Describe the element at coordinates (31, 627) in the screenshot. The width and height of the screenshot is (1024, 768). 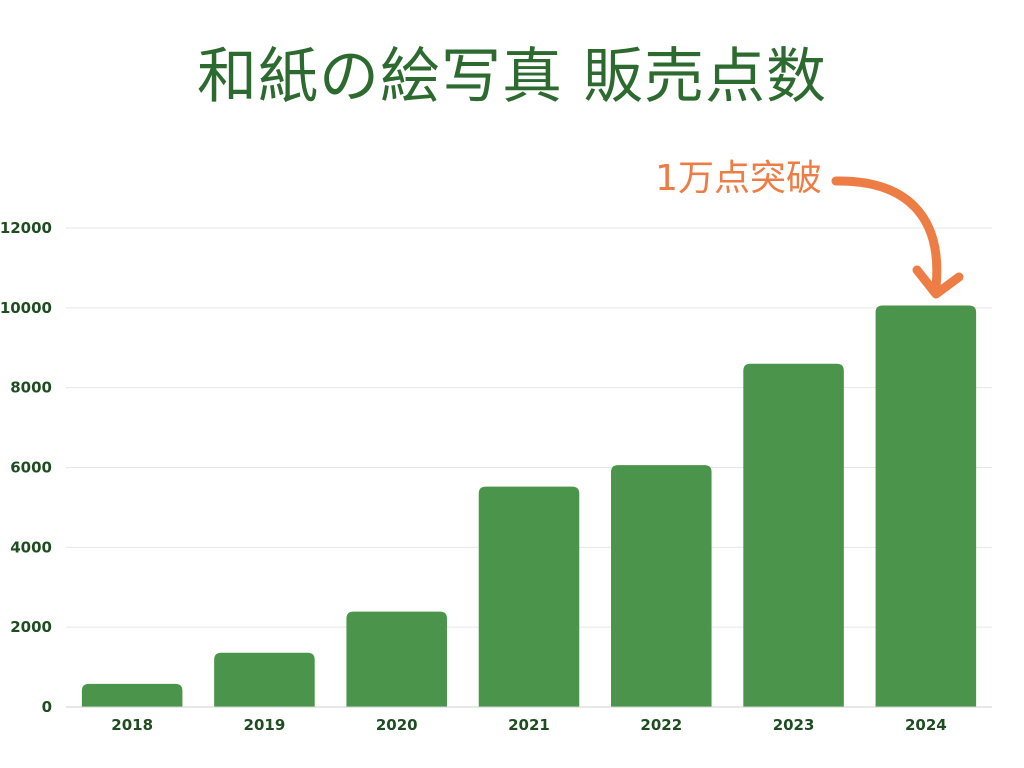
I see `y-tick-label: 2000` at that location.